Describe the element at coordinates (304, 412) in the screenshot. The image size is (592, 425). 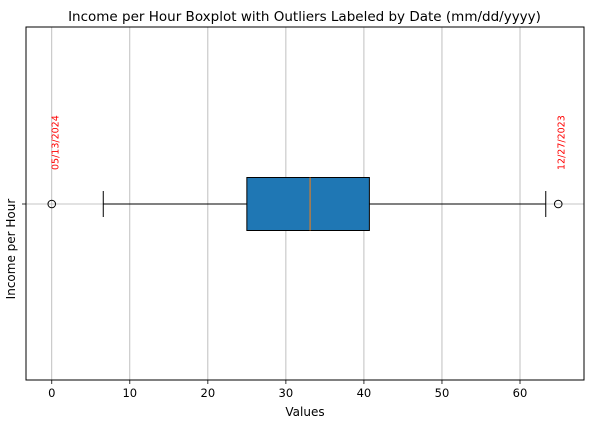
I see `x-axis-label: Values` at that location.